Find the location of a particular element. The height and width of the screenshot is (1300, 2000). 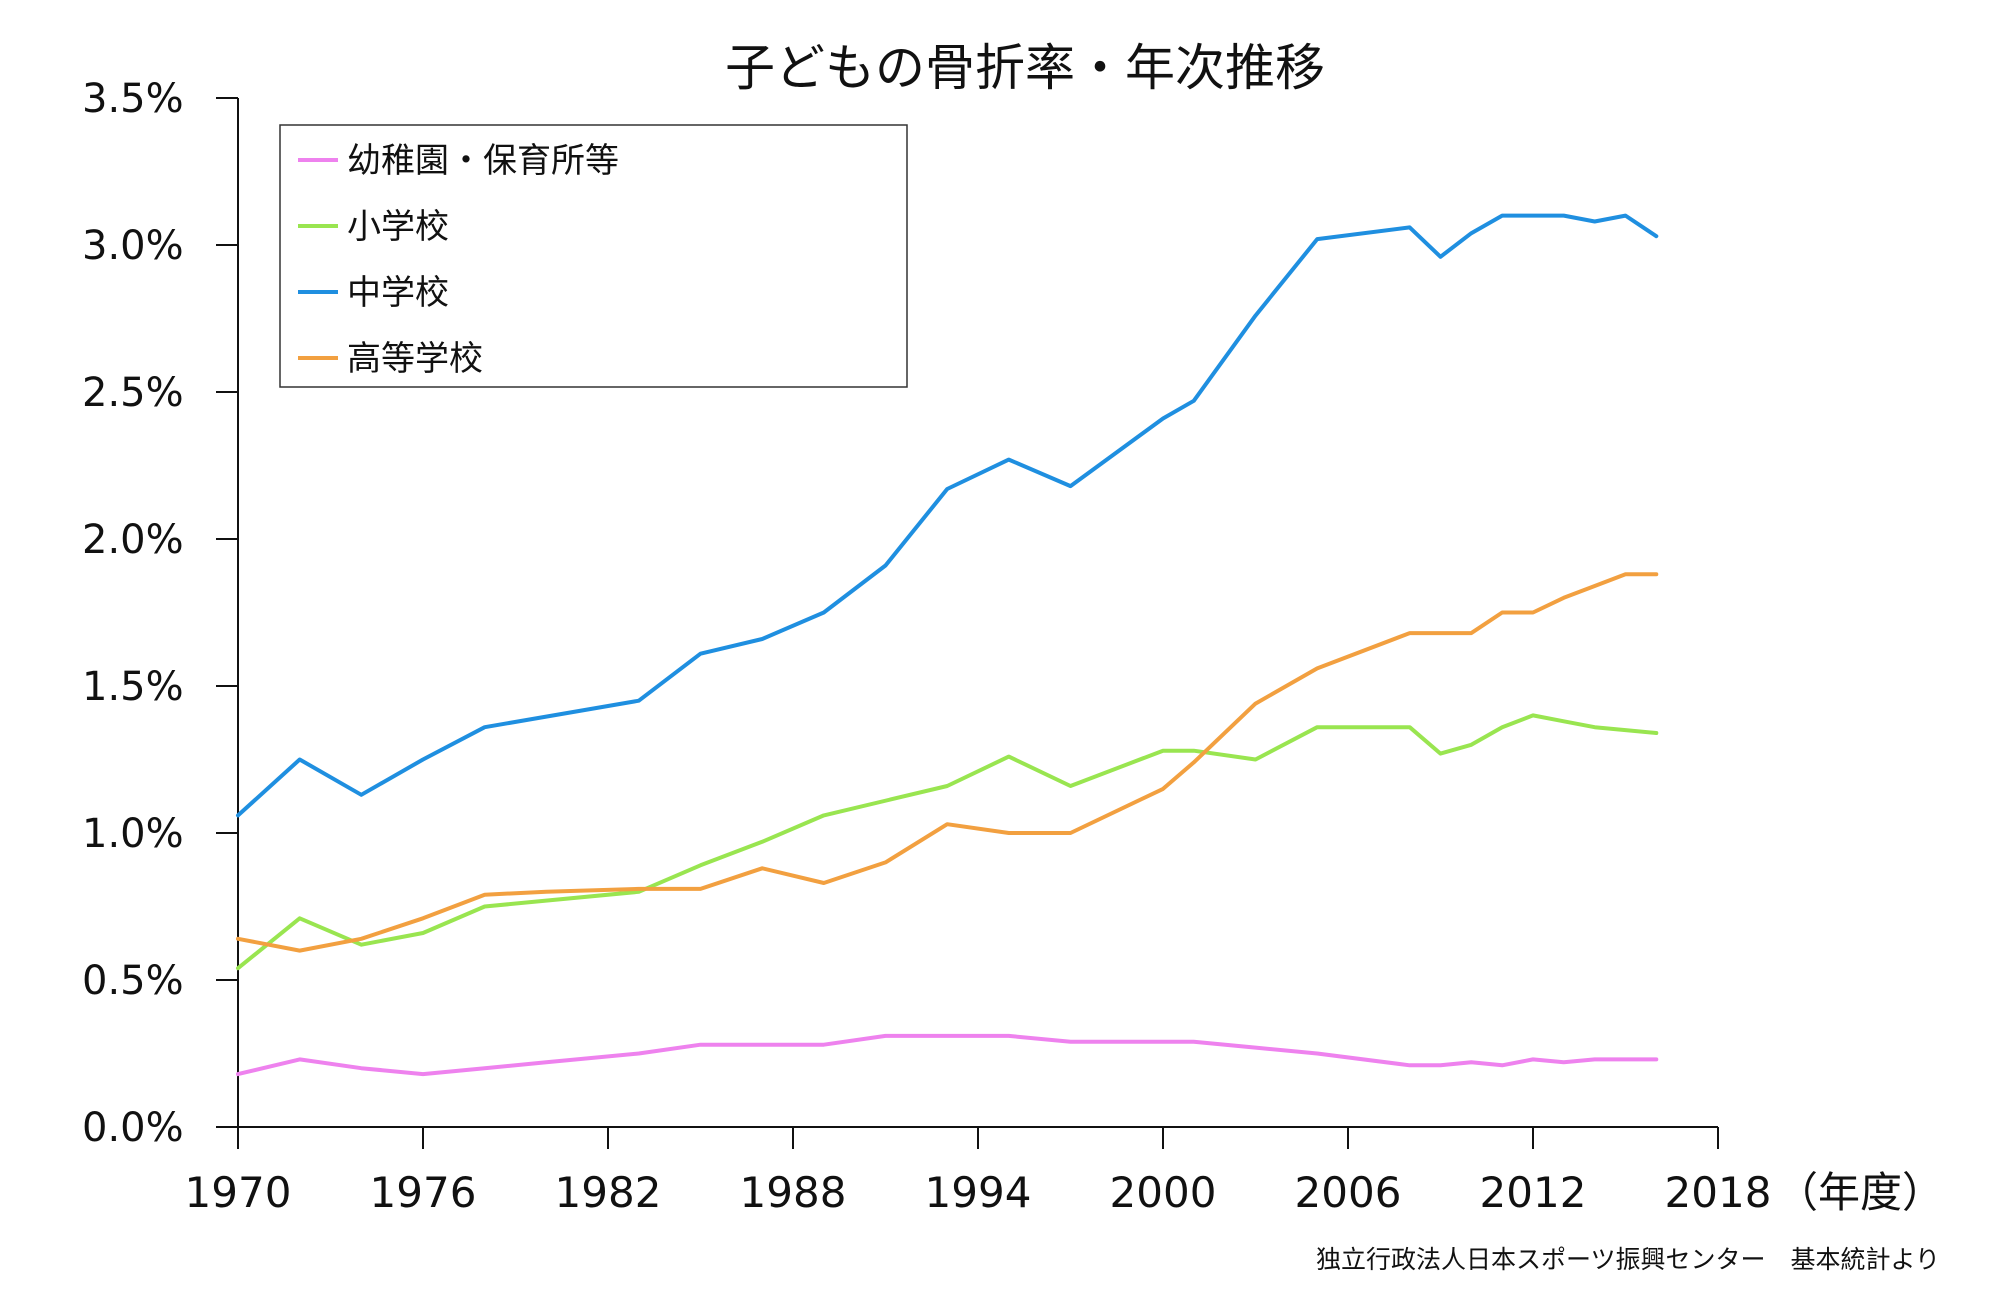

legend-entry: 小学校 is located at coordinates (398, 227).